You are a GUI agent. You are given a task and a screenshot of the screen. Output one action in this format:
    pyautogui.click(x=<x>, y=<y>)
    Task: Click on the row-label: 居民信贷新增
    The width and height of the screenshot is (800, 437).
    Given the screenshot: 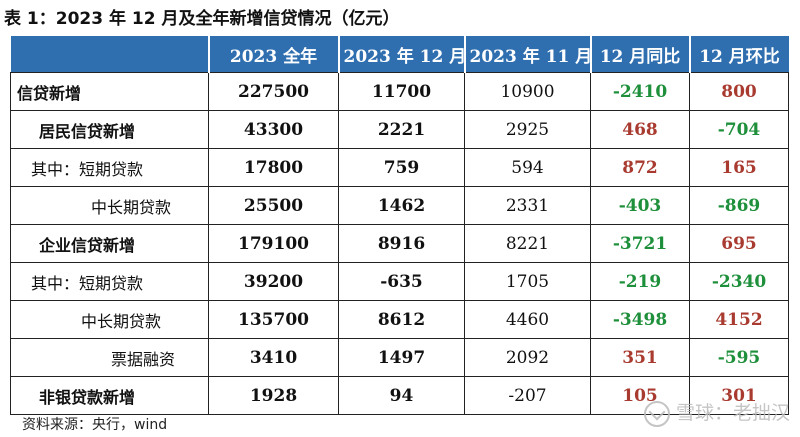 What is the action you would take?
    pyautogui.click(x=109, y=129)
    